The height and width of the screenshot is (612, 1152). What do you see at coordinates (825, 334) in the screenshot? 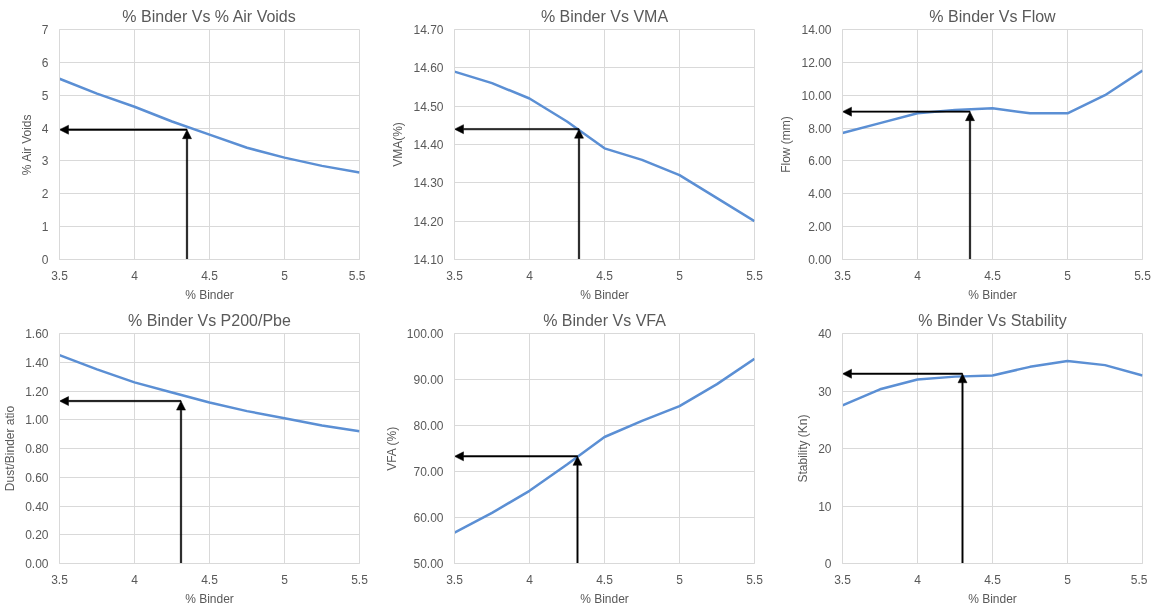
I see `y-tick-label: 40` at bounding box center [825, 334].